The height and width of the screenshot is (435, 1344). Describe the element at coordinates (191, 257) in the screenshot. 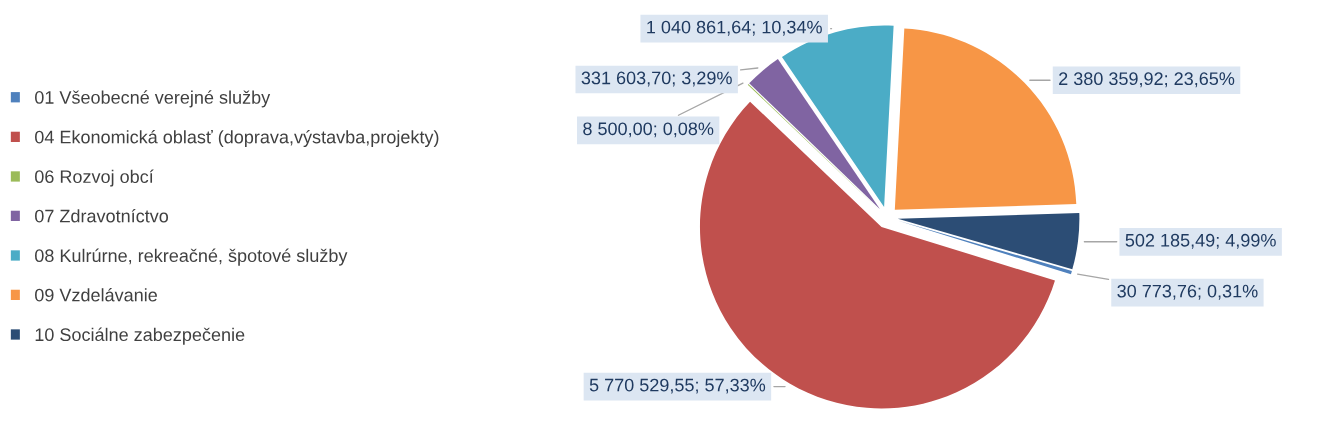

I see `legend-label: 08 Kulrúrne, rekreačné, špotové služby` at that location.